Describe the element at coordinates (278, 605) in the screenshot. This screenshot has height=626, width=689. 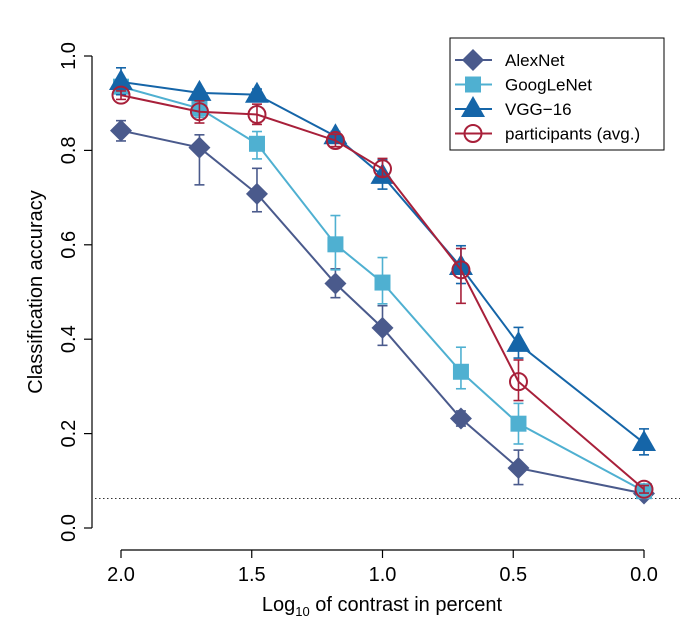
I see `x-axis-label-main: Log` at that location.